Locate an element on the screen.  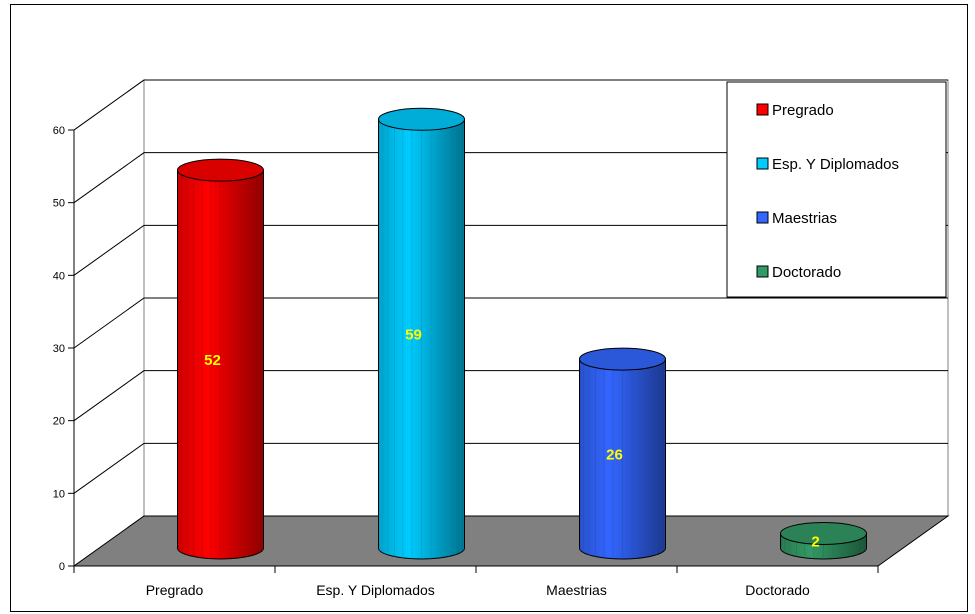
legend-entry: Pregrado is located at coordinates (803, 110).